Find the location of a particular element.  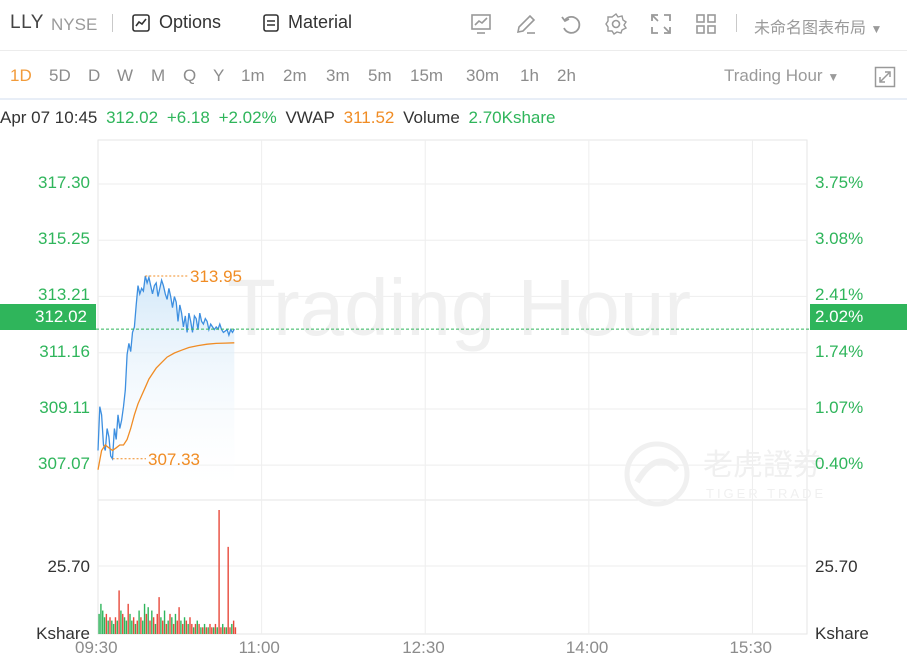

settings-gear-icon is located at coordinates (616, 24).